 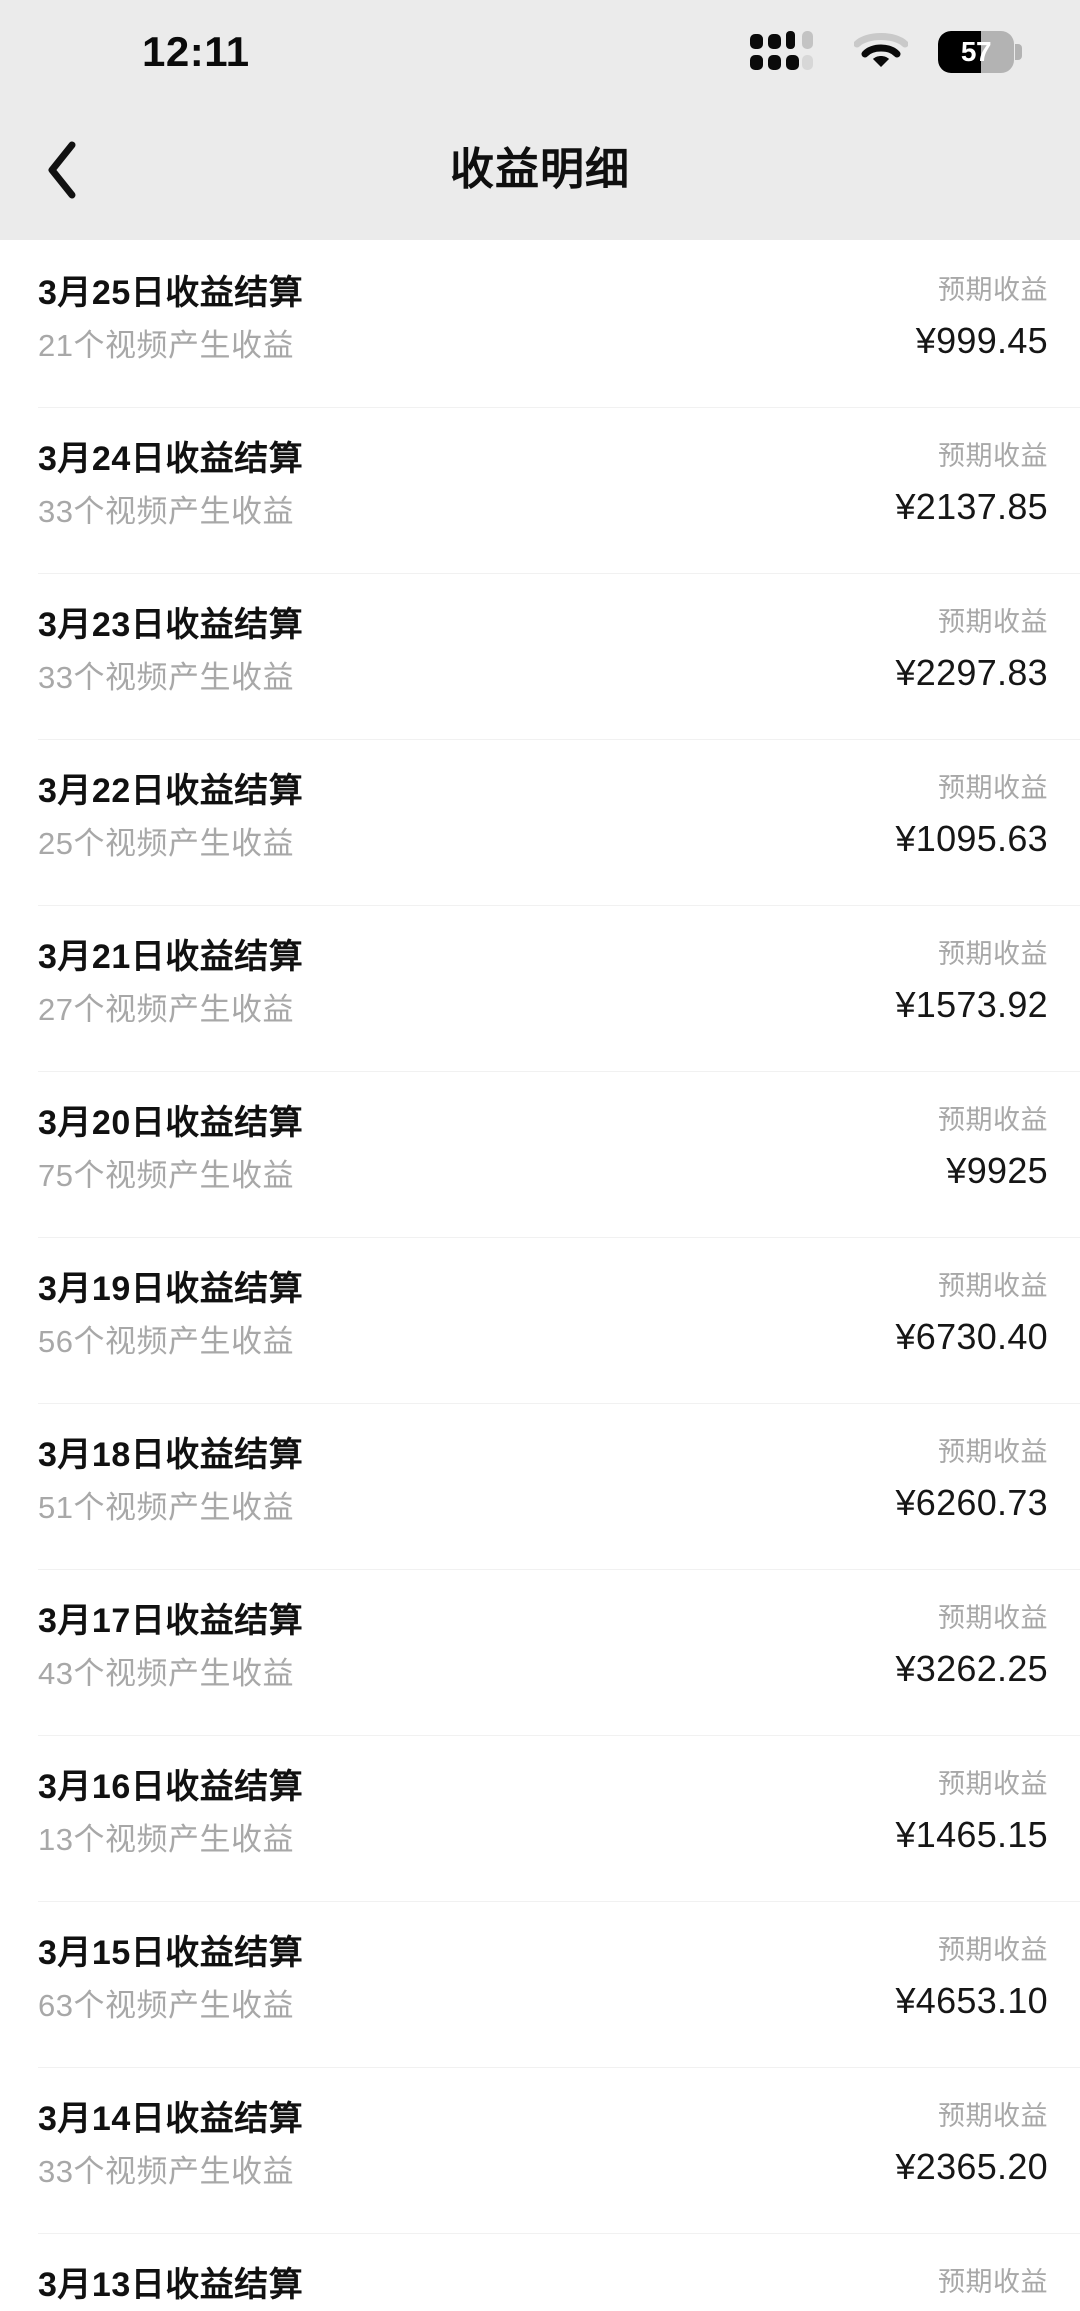 I want to click on status-bar-indicators: 57, so click(x=886, y=50).